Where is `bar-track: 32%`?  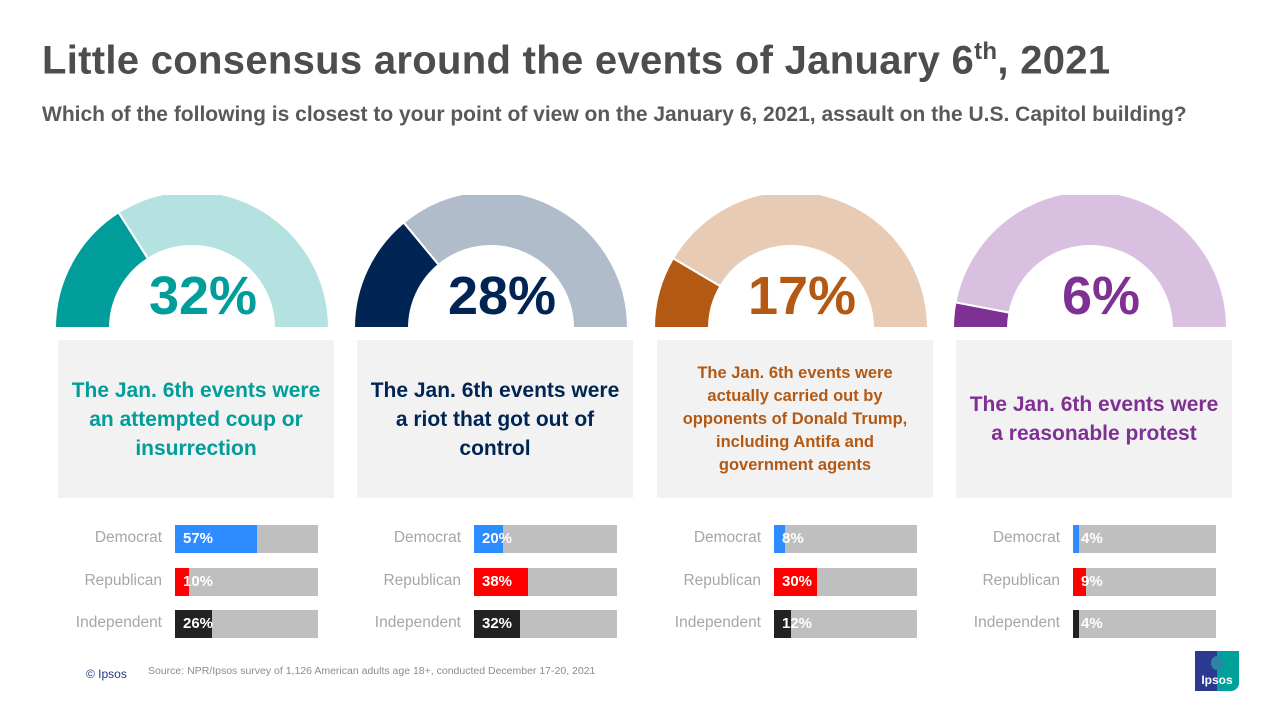
bar-track: 32% is located at coordinates (545, 624).